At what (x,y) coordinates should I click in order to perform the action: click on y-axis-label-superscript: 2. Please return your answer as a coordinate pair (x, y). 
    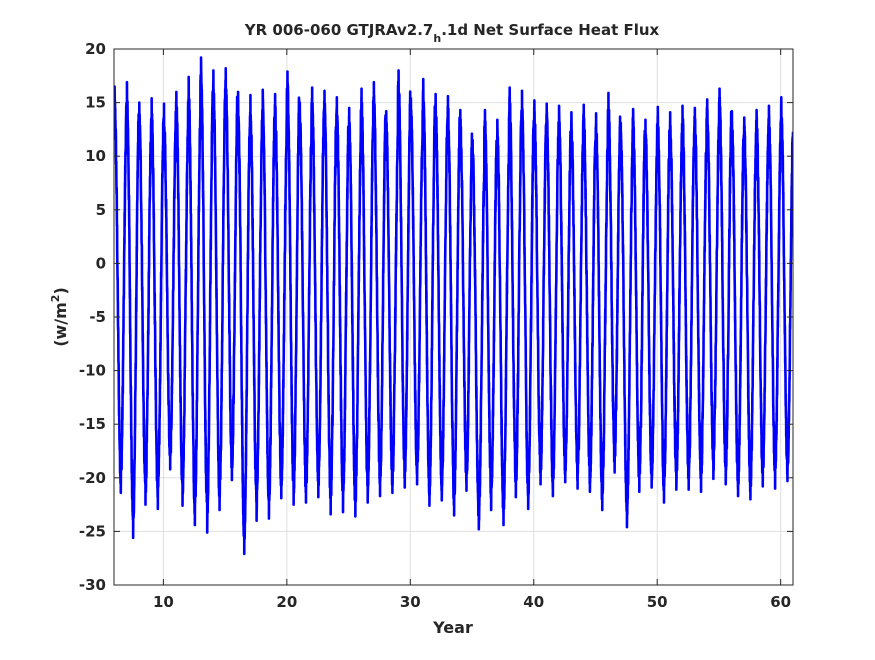
    Looking at the image, I should click on (55, 299).